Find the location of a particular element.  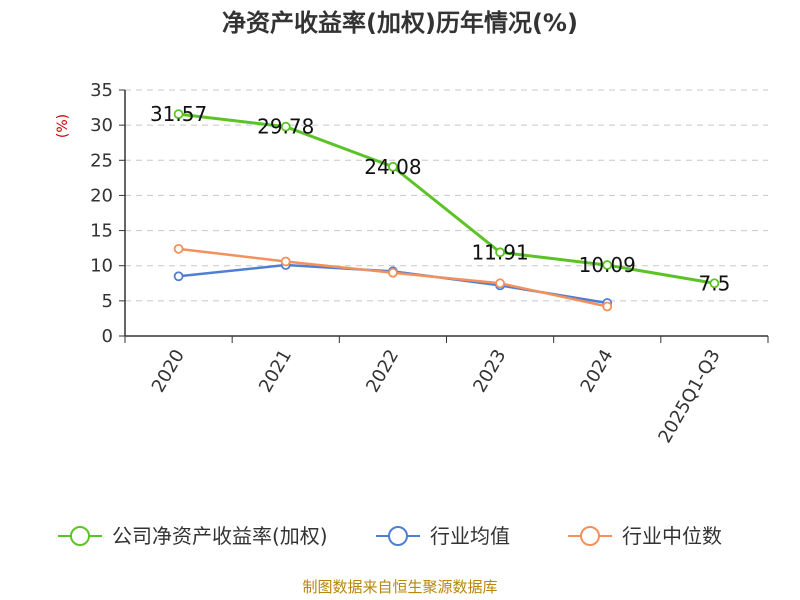

y-axis-label: (%) is located at coordinates (63, 126).